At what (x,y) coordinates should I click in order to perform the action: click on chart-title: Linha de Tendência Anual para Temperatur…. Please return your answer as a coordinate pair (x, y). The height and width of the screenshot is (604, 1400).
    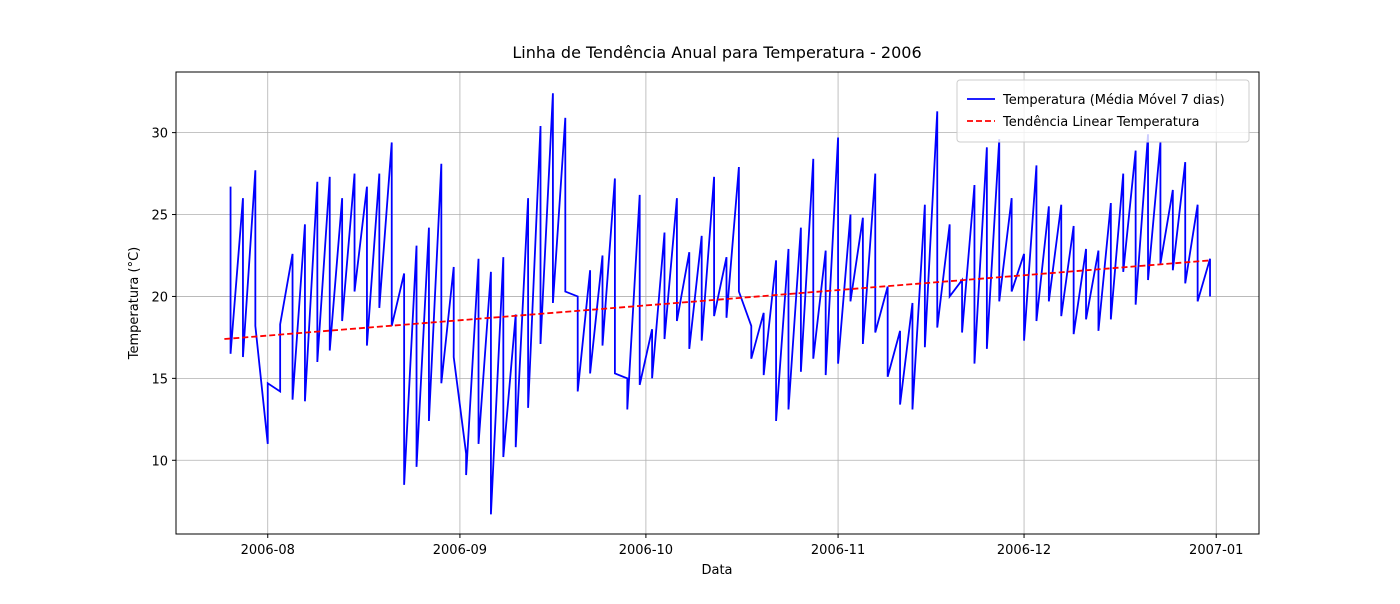
    Looking at the image, I should click on (716, 52).